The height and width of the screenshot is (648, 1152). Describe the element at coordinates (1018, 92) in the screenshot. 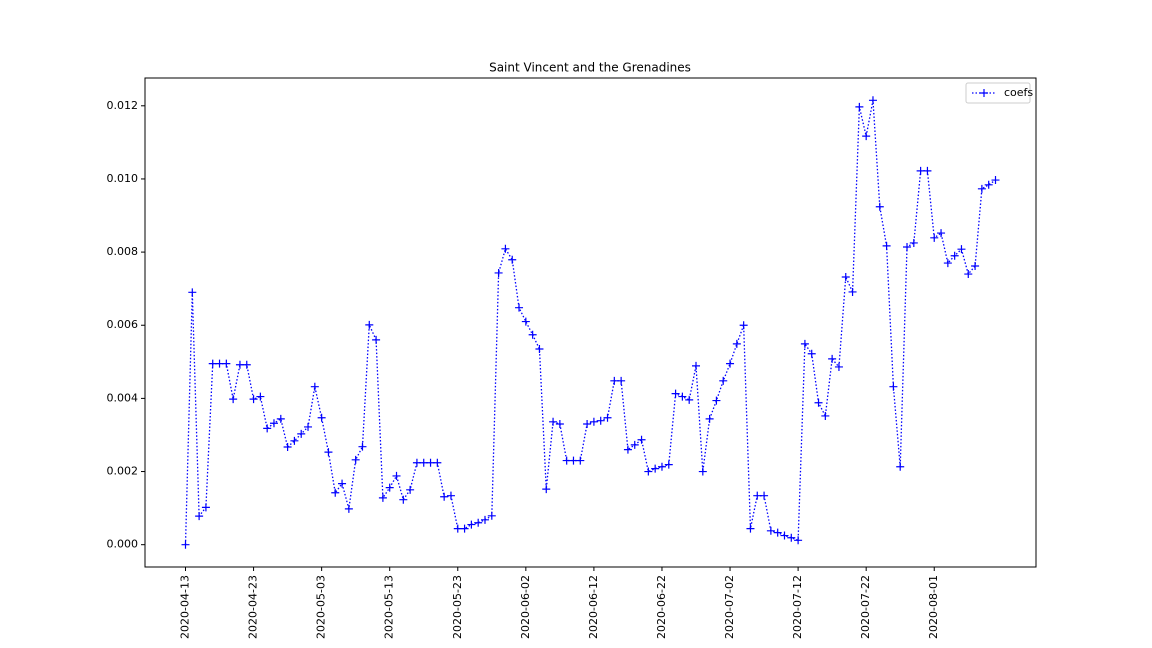

I see `legend-label: coefs` at that location.